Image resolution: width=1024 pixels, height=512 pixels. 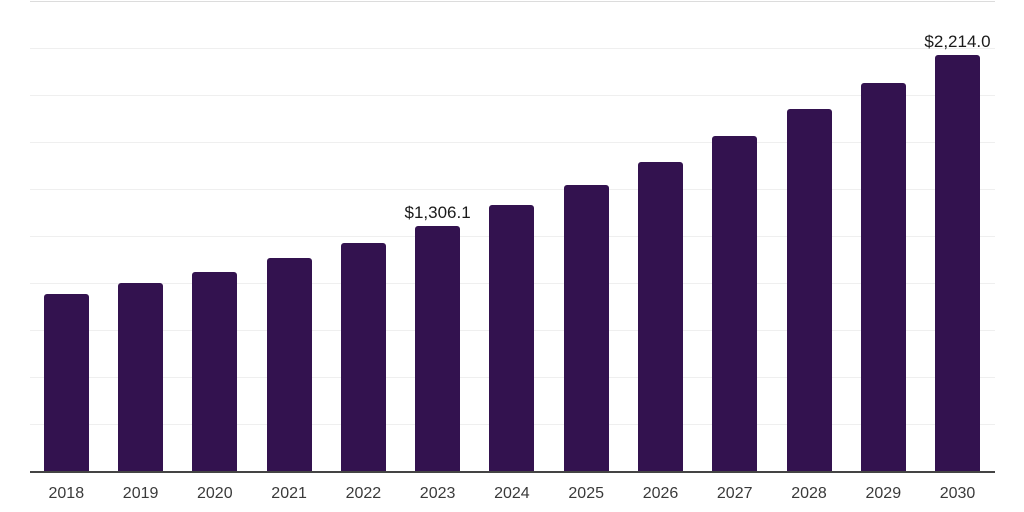 I want to click on value-label-2030: $2,214.0, so click(x=957, y=41).